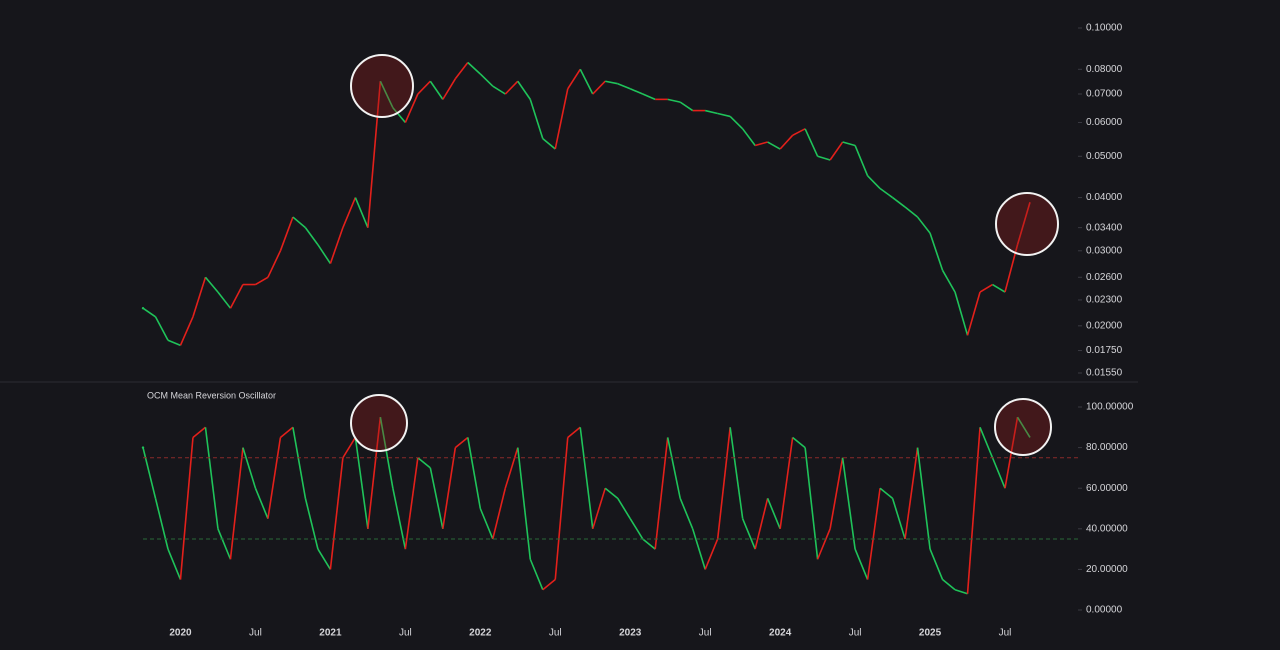 This screenshot has height=650, width=1280. I want to click on y-tick-label: 60.00000, so click(1107, 488).